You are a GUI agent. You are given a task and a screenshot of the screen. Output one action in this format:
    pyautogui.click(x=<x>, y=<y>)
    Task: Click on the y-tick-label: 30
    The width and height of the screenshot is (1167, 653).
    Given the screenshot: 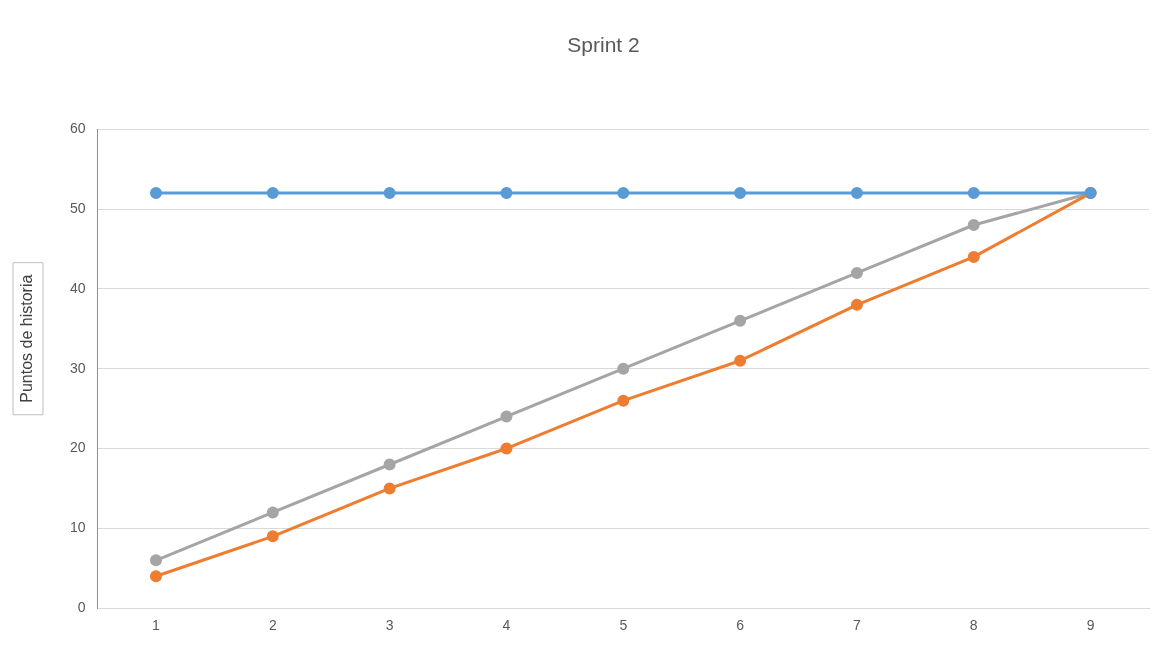 What is the action you would take?
    pyautogui.click(x=77, y=367)
    